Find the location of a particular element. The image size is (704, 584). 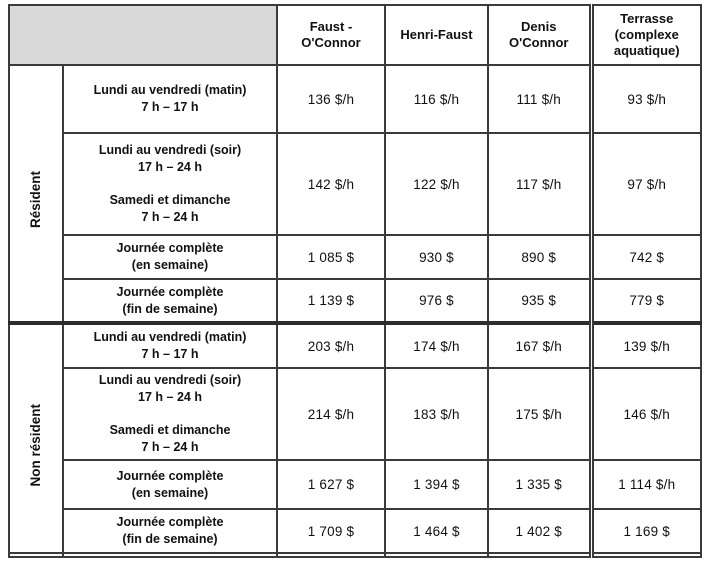

col-header-henri-faust: Henri-Faust is located at coordinates (436, 35).